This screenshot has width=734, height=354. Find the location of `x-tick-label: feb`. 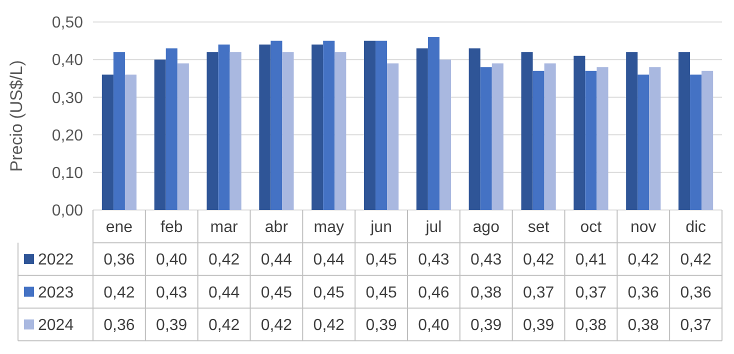

x-tick-label: feb is located at coordinates (171, 227).